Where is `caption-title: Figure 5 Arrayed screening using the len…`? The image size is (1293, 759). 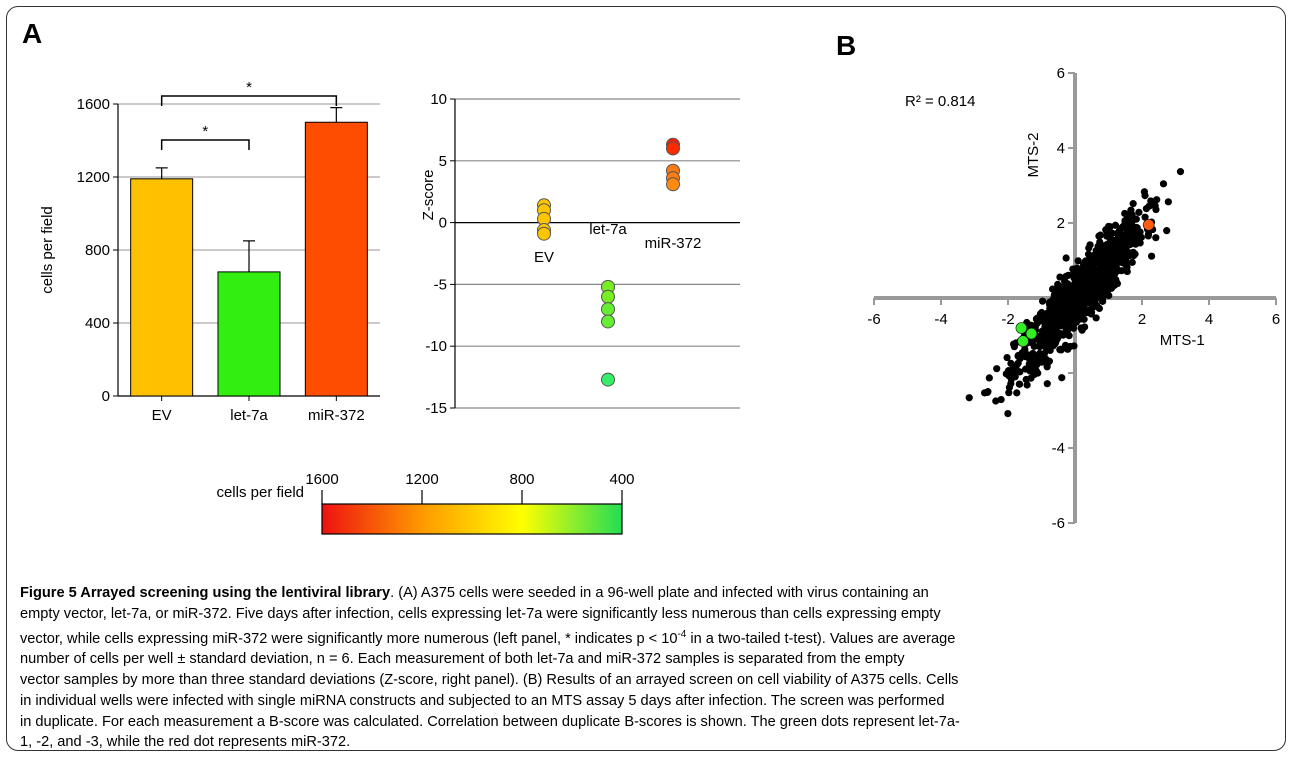
caption-title: Figure 5 Arrayed screening using the len… is located at coordinates (205, 593).